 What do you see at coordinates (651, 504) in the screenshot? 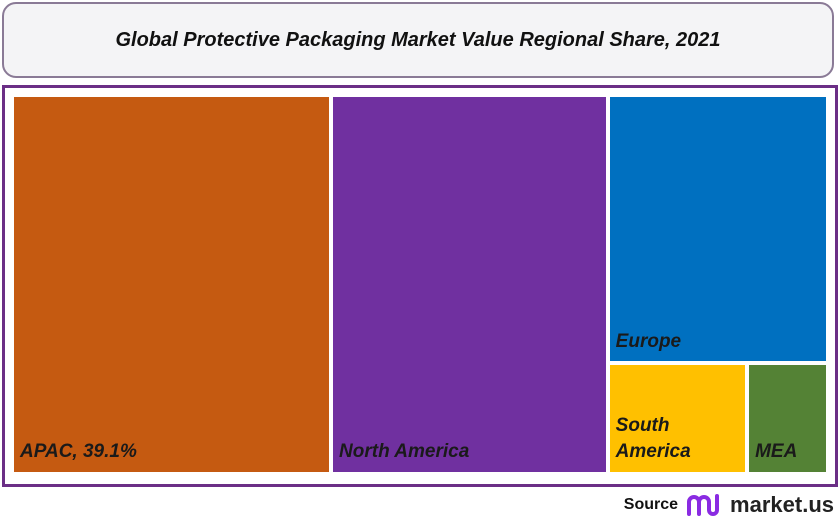
I see `source-label: Source` at bounding box center [651, 504].